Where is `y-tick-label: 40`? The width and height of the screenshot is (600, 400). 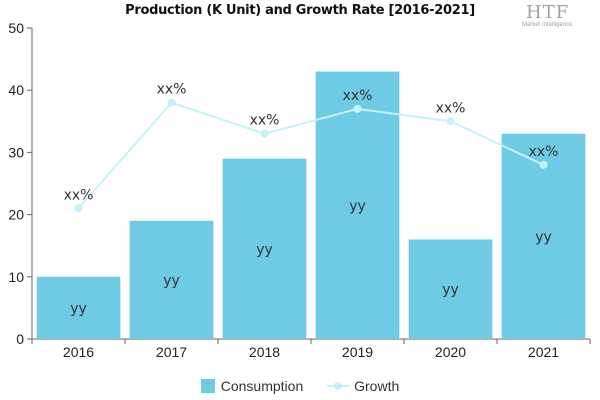 y-tick-label: 40 is located at coordinates (16, 90).